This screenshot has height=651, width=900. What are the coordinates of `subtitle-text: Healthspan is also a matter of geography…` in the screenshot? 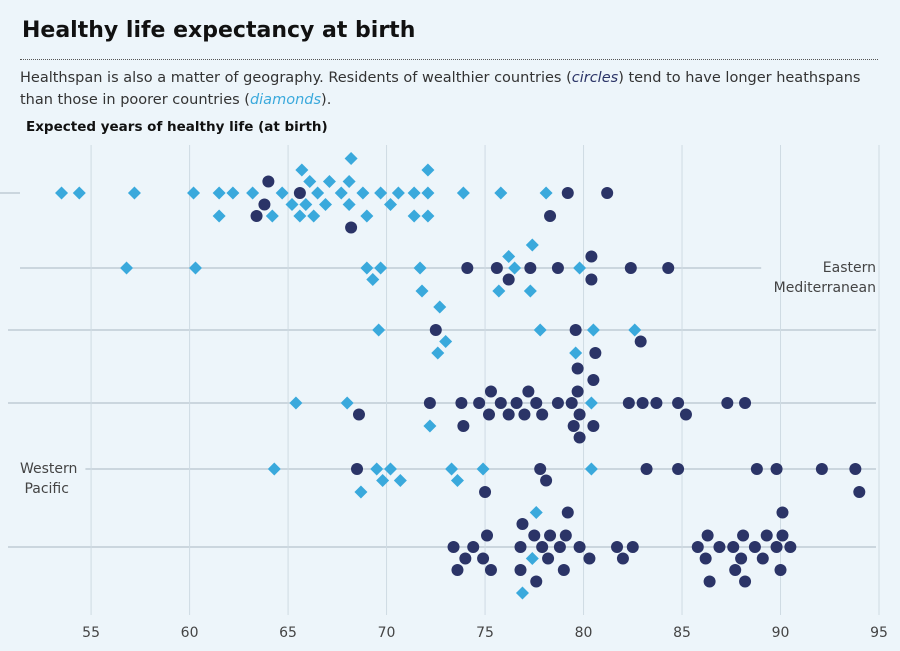 It's located at (296, 78).